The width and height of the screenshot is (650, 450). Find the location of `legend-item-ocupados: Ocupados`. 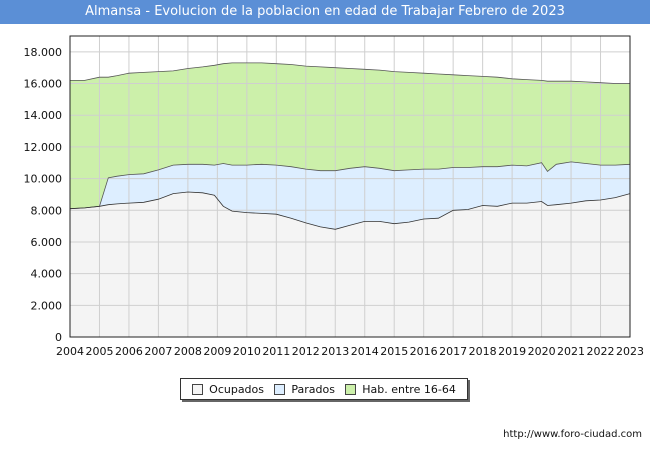

legend-item-ocupados: Ocupados is located at coordinates (228, 389).